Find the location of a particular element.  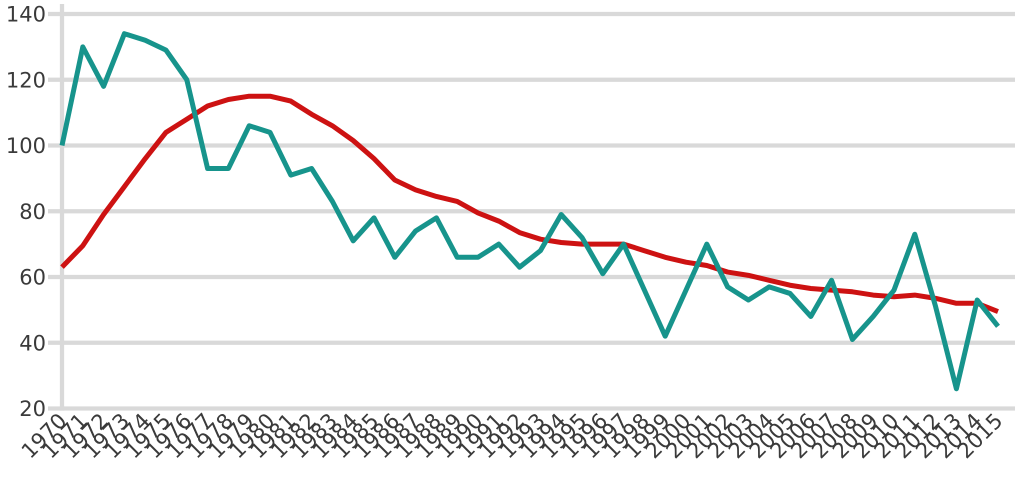

y-tick-label-80: 80 is located at coordinates (32, 212).